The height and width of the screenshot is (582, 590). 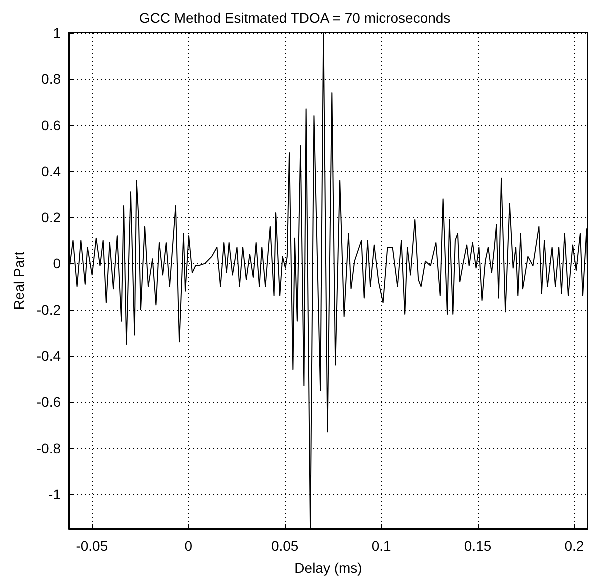 I want to click on y-tick-label: -0.2, so click(x=49, y=310).